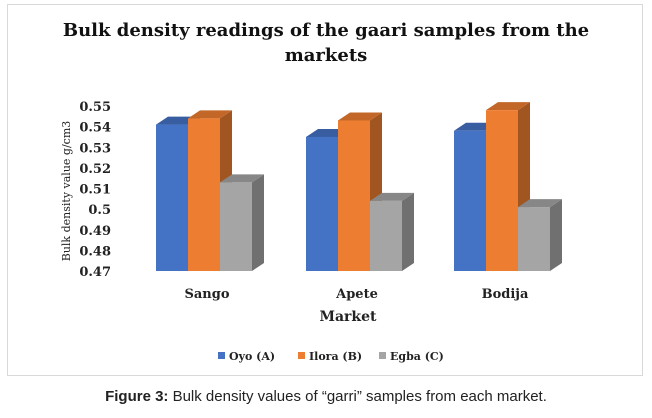 The image size is (652, 418). Describe the element at coordinates (66, 191) in the screenshot. I see `y-axis-title: Bulk density value g/cm3` at that location.